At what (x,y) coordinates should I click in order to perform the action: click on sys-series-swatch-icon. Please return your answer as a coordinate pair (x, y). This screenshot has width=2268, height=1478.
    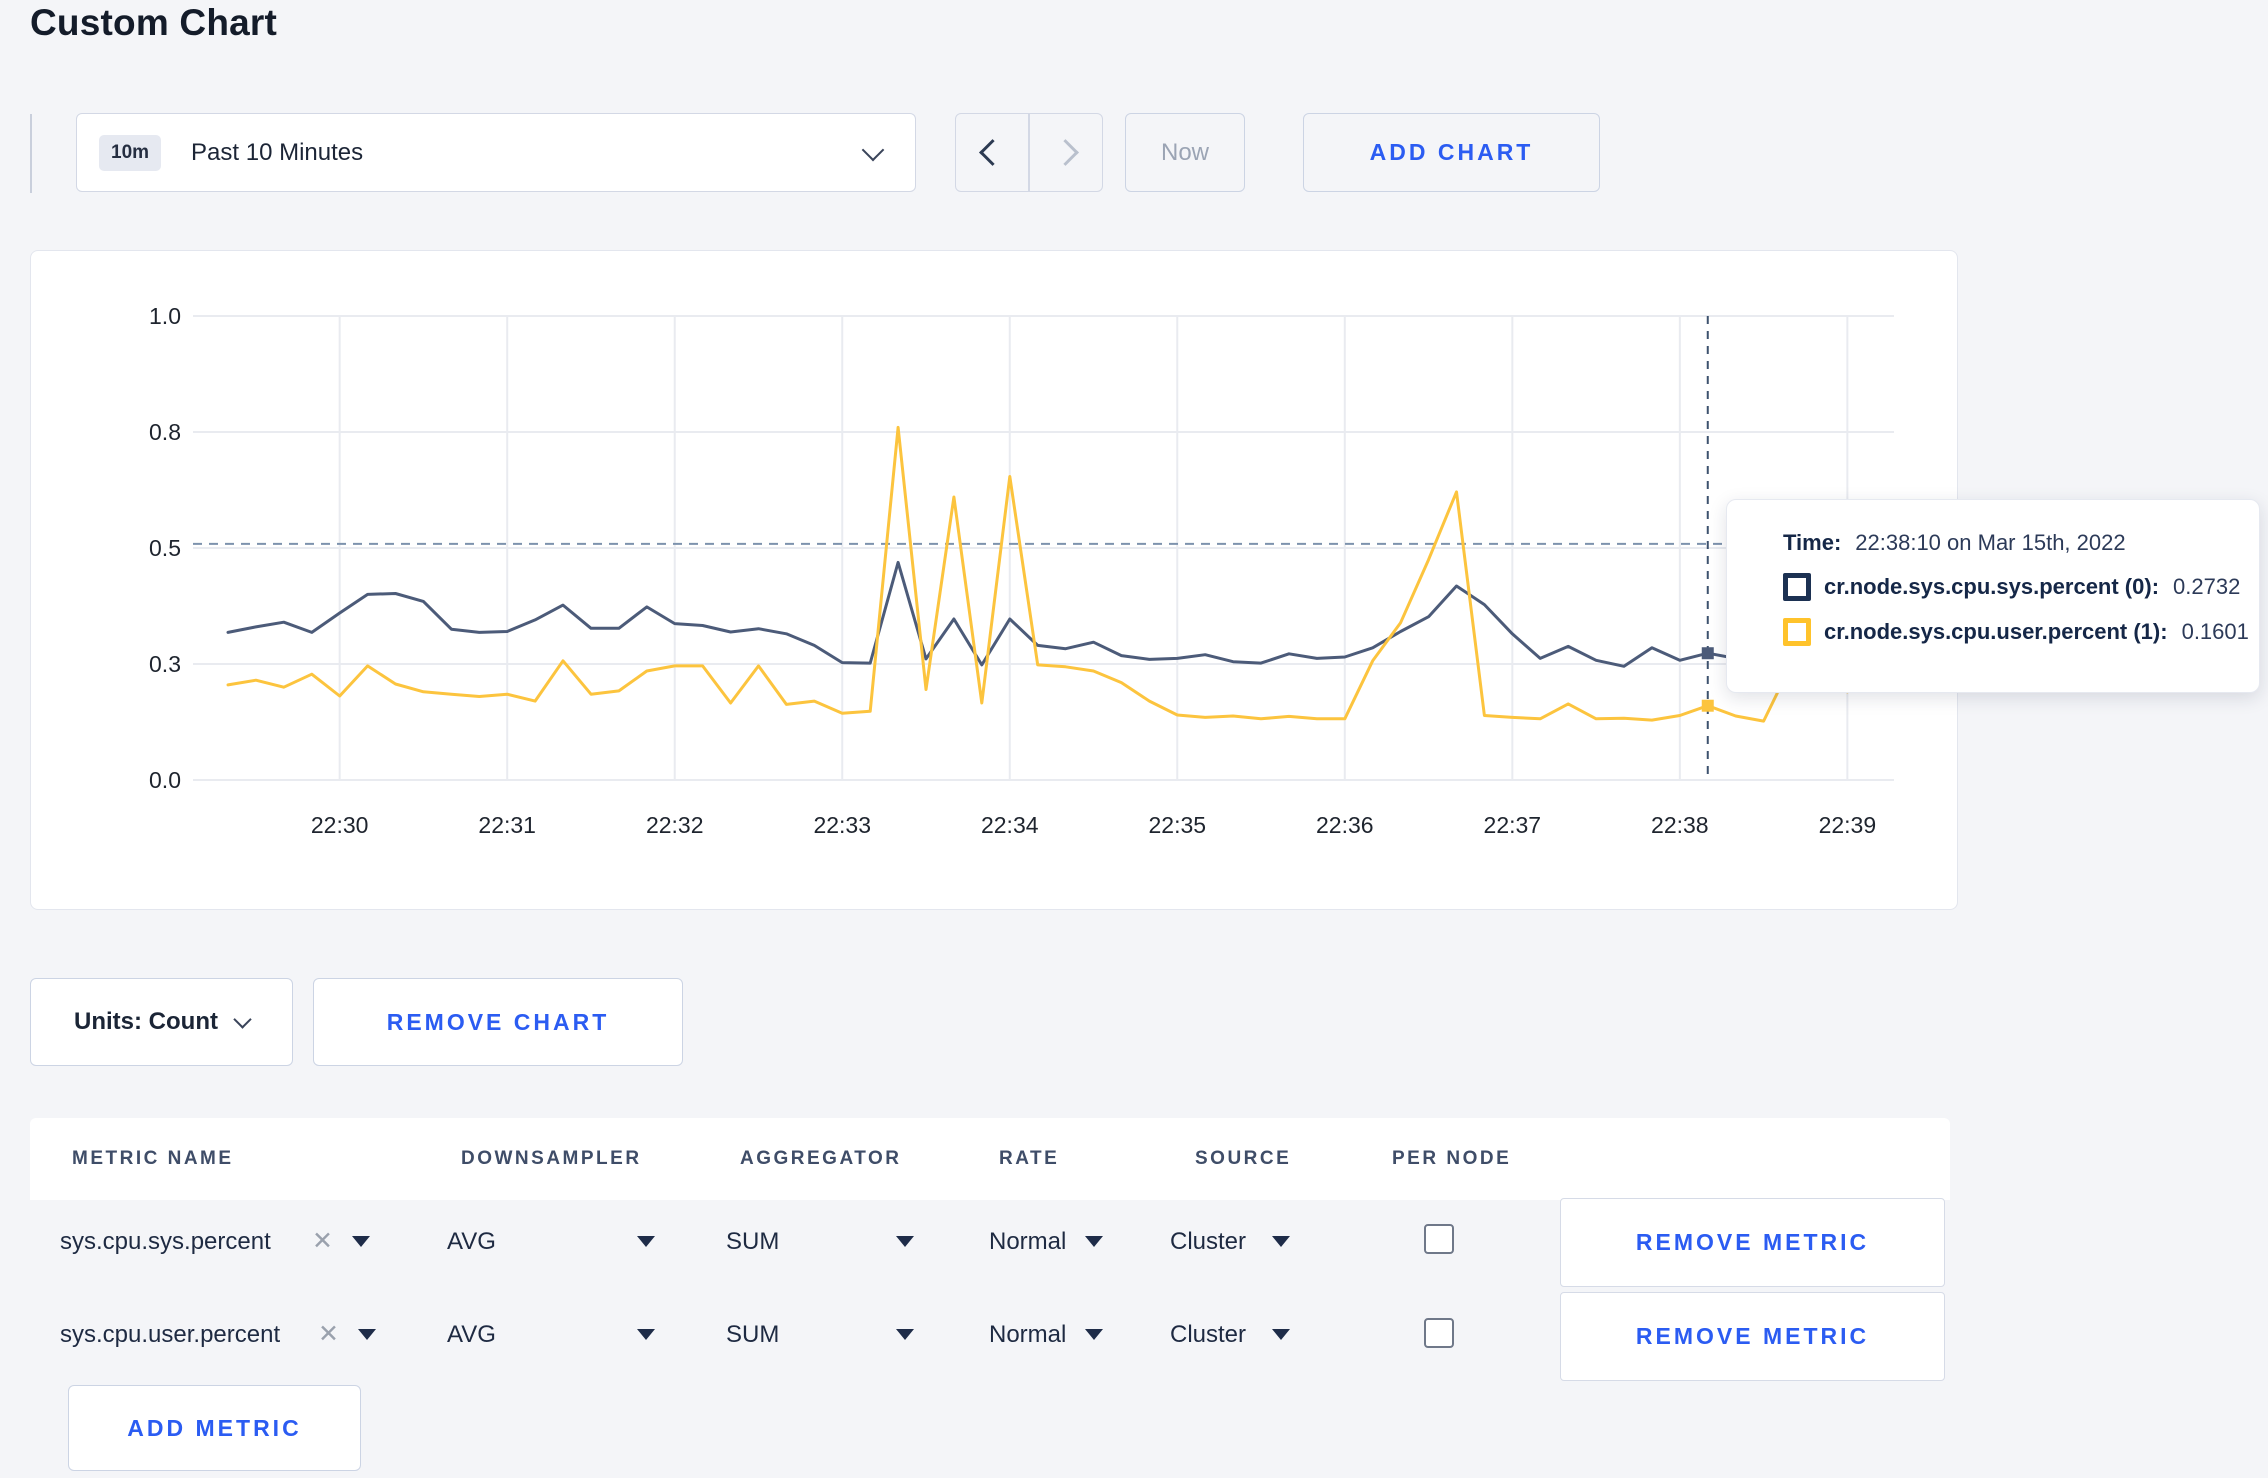
    Looking at the image, I should click on (1797, 587).